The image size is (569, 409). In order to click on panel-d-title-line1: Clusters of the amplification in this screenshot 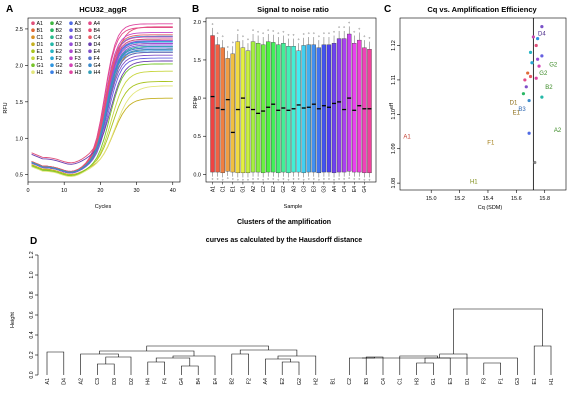, I will do `click(284, 222)`.